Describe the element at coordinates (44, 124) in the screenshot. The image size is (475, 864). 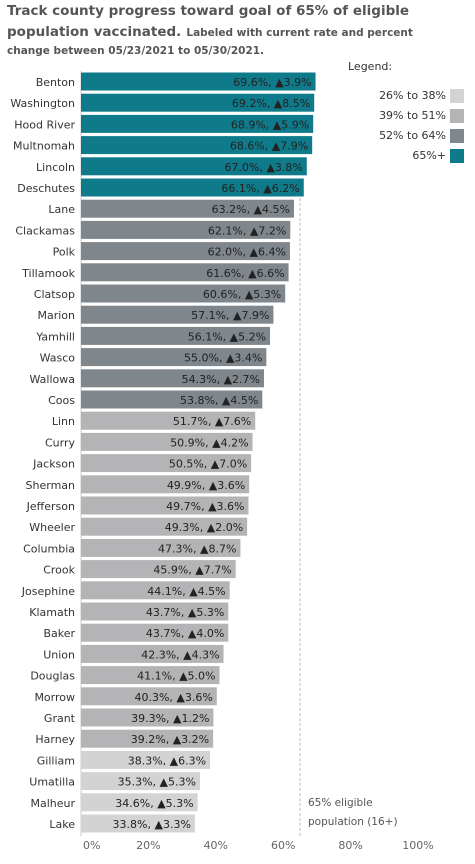
I see `category-label: Hood River` at that location.